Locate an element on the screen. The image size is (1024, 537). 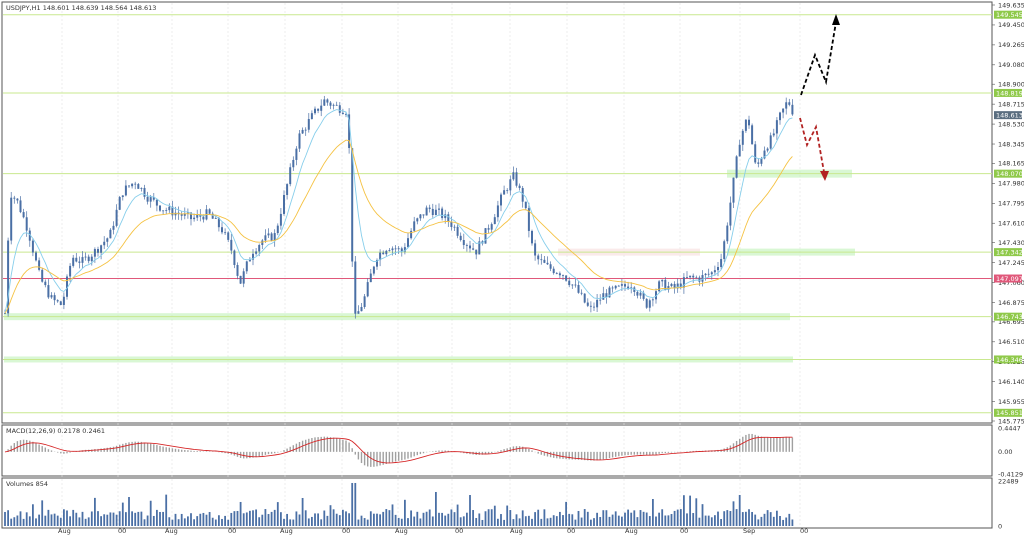
time-label: Aug is located at coordinates (401, 531).